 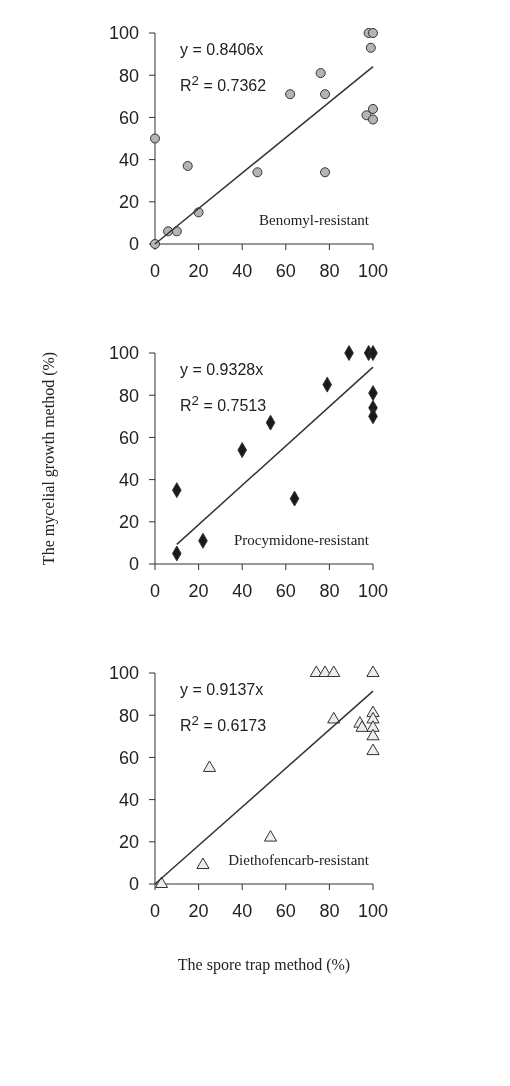 What do you see at coordinates (222, 50) in the screenshot?
I see `annotation: y = 0.8406x` at bounding box center [222, 50].